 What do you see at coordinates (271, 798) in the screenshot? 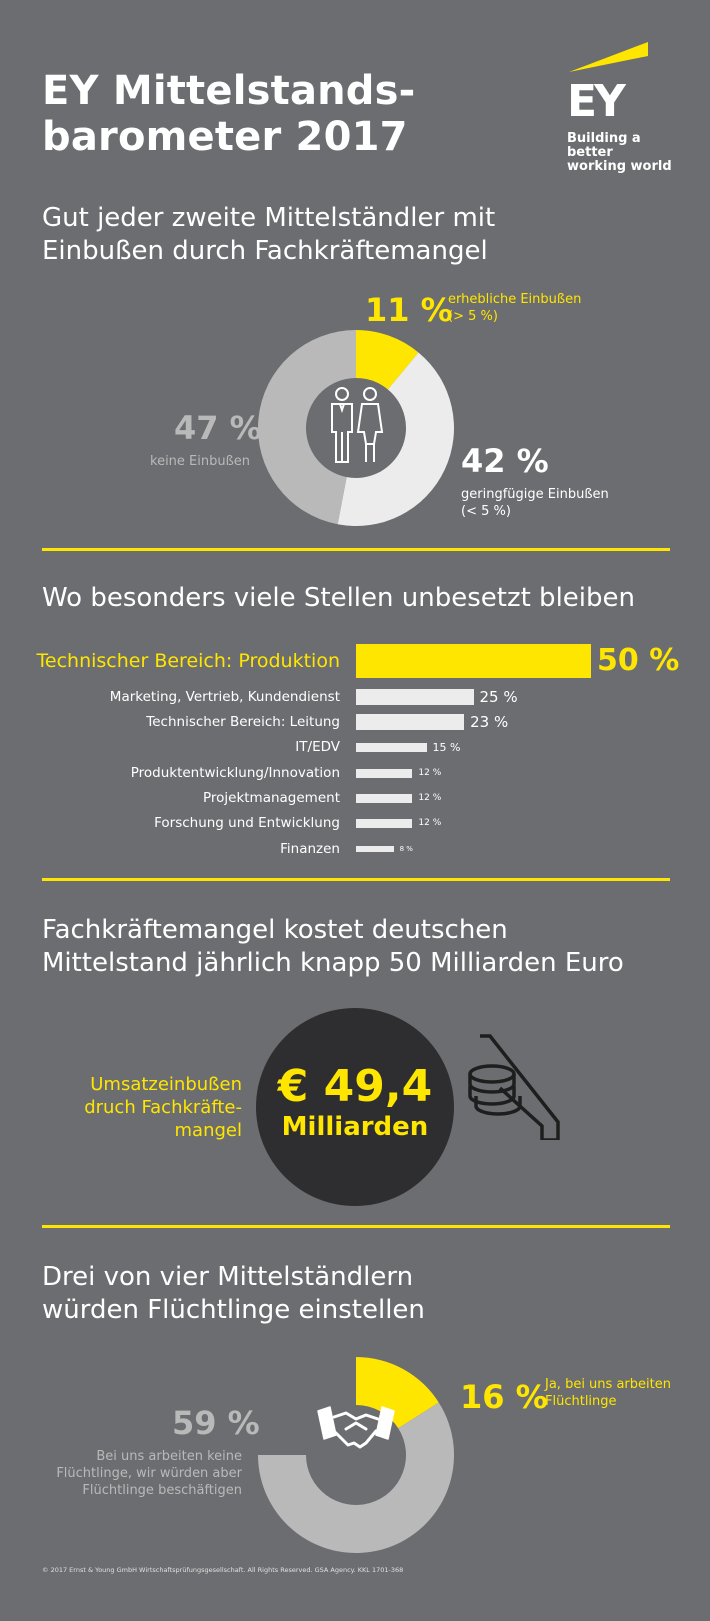
I see `bar-category-label: Projektmanagement` at bounding box center [271, 798].